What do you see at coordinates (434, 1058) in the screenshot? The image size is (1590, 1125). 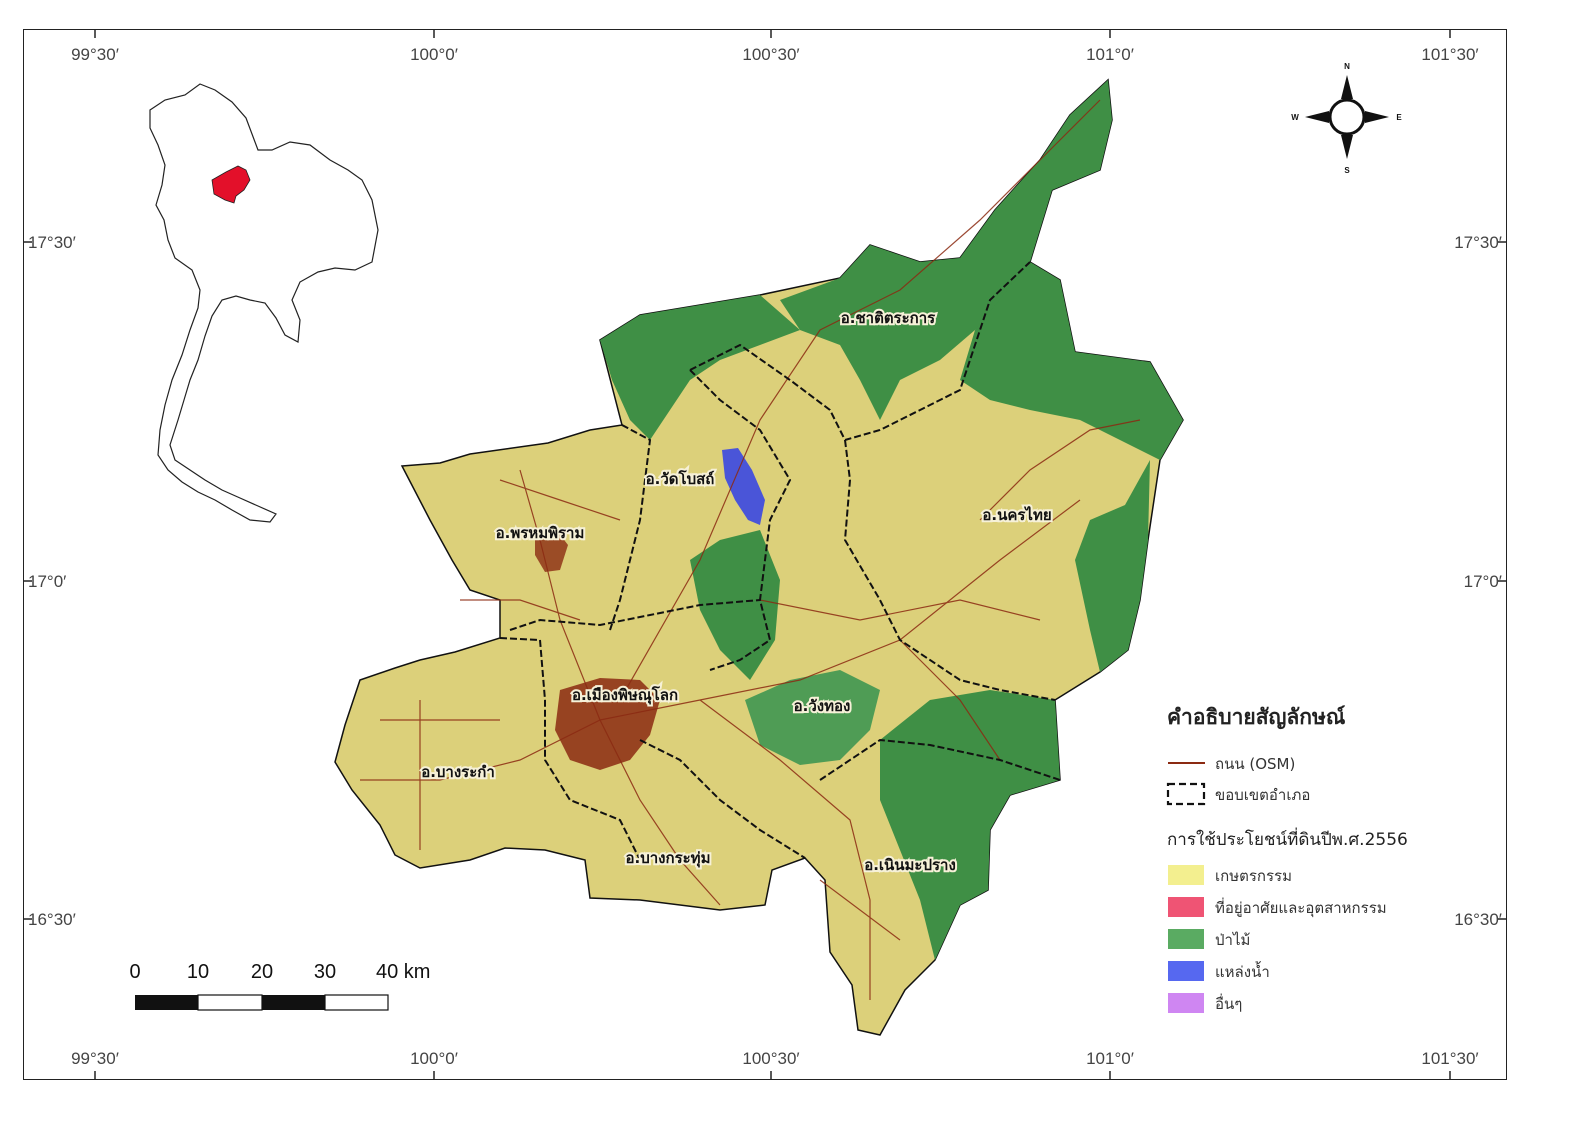 I see `coord-bottom-2: 100°0′` at bounding box center [434, 1058].